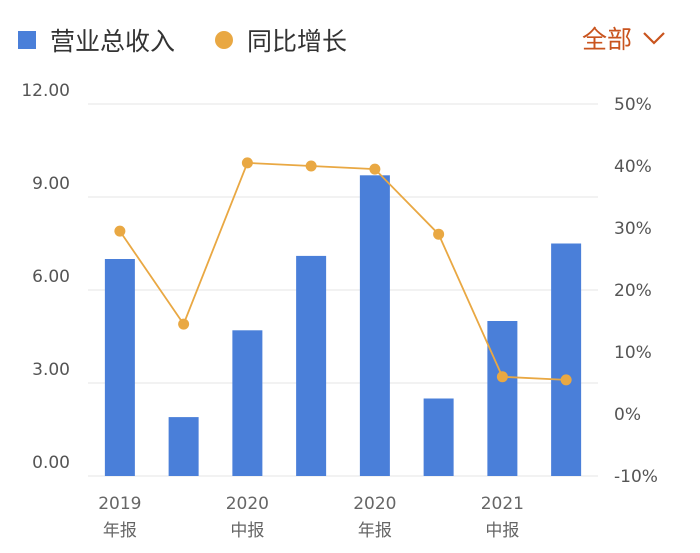 This screenshot has height=553, width=700. I want to click on y-left-tick-label: 0.00, so click(51, 463).